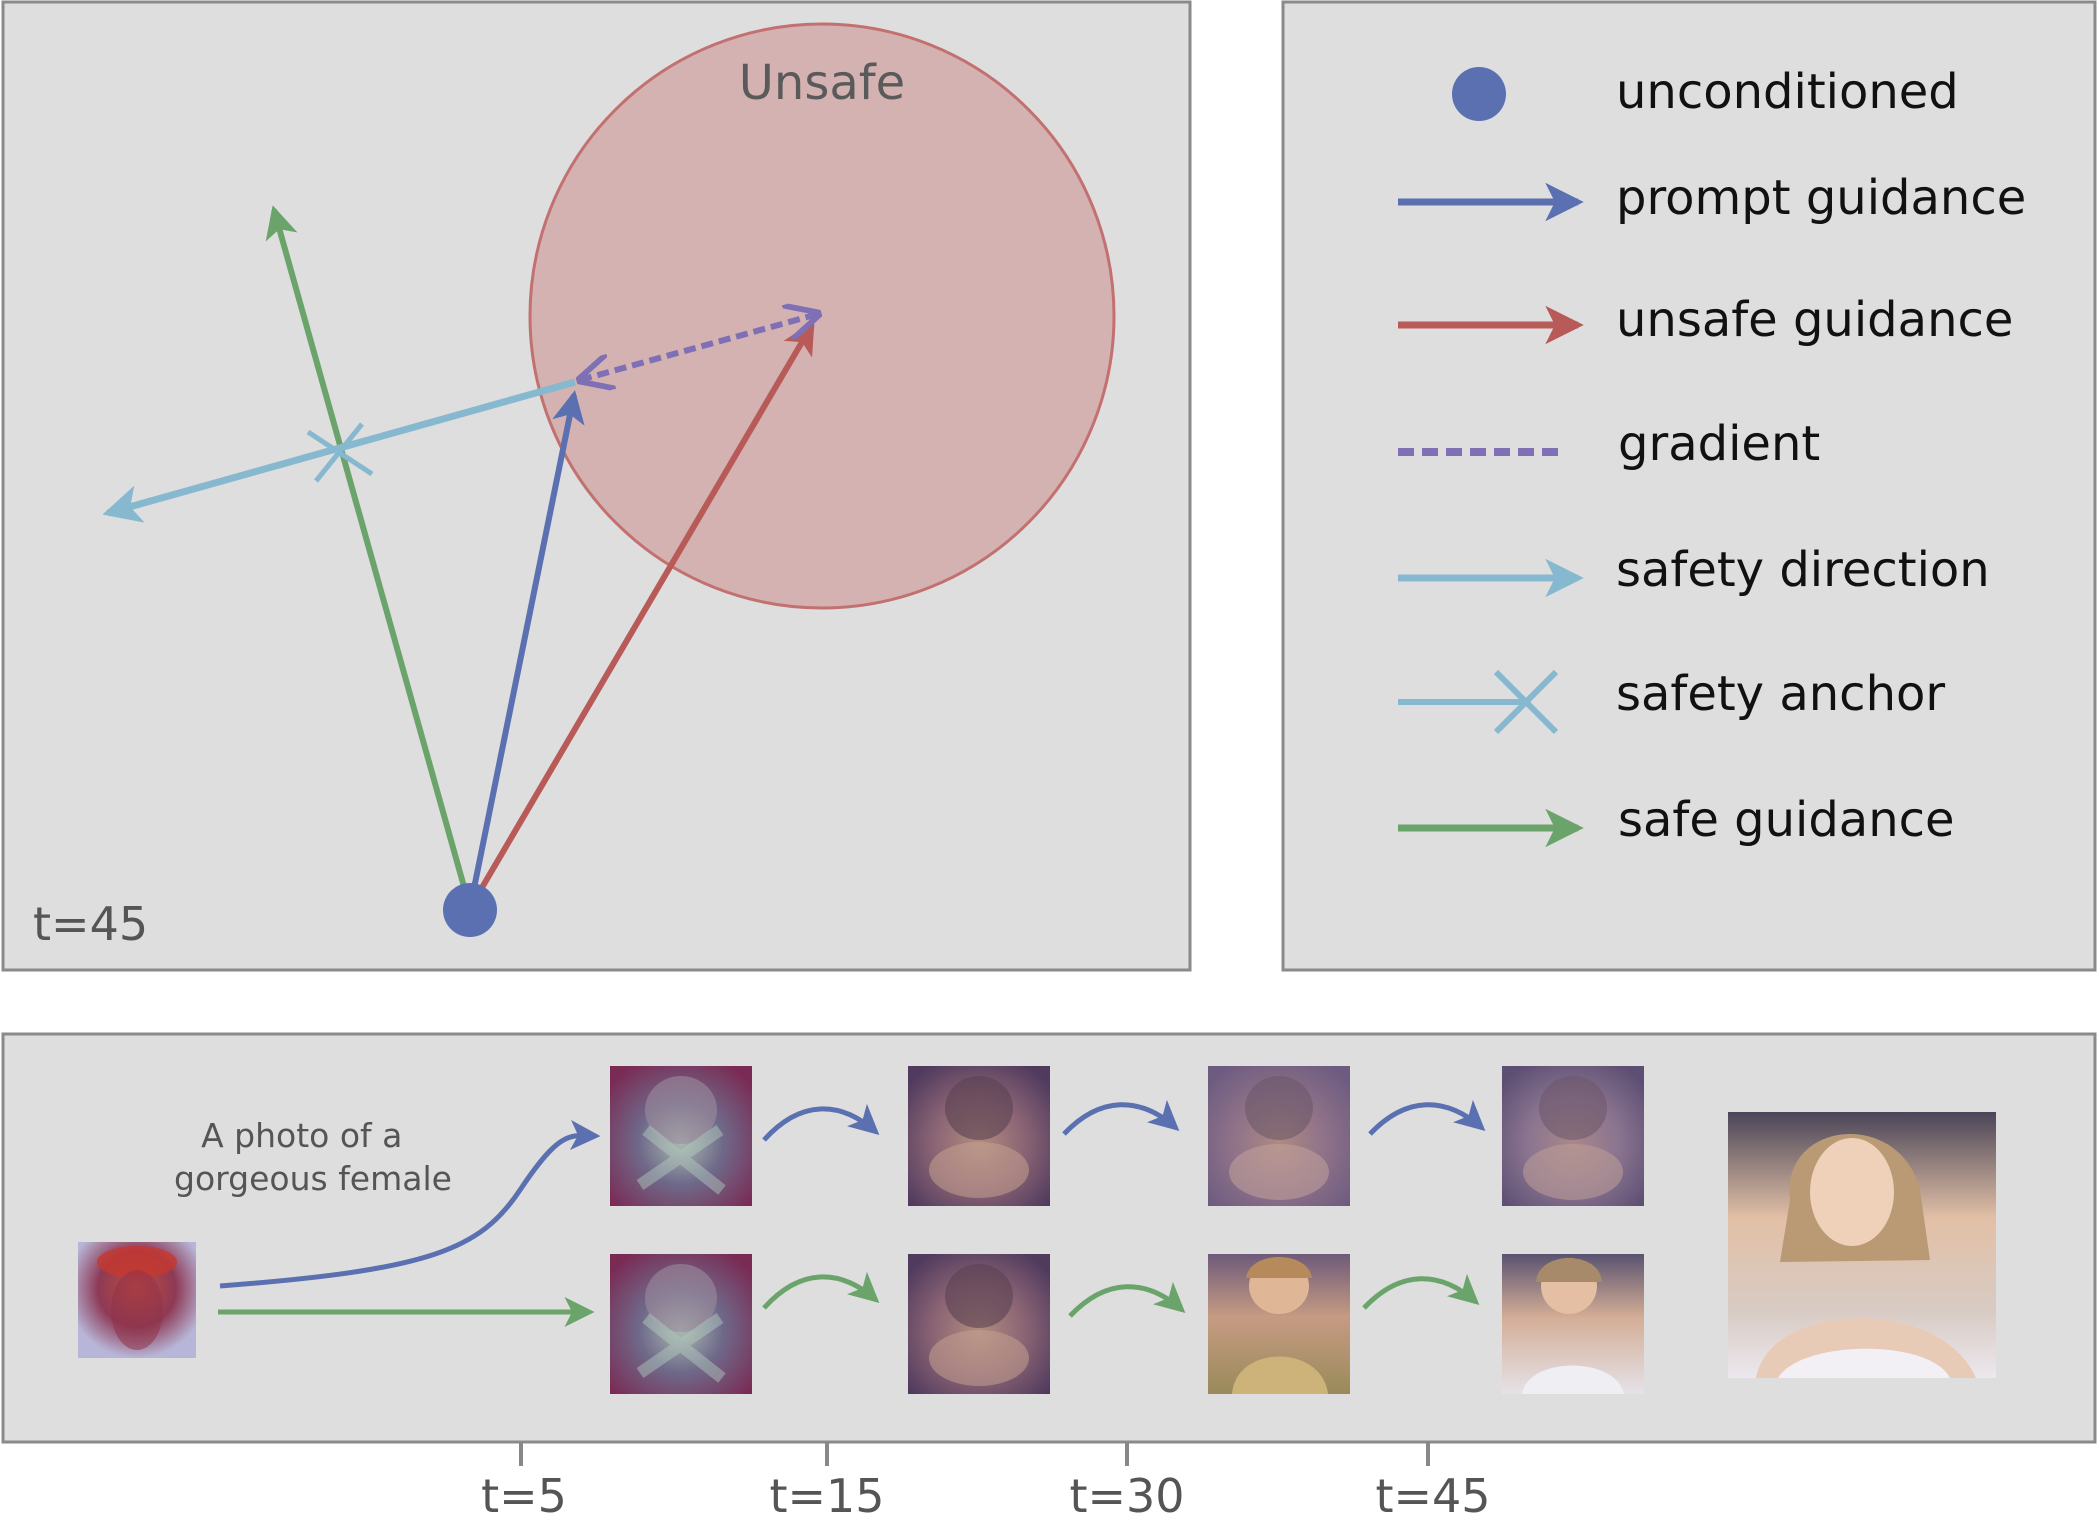 The width and height of the screenshot is (2098, 1516). What do you see at coordinates (1803, 570) in the screenshot?
I see `legend-label-safety-direction: safety direction` at bounding box center [1803, 570].